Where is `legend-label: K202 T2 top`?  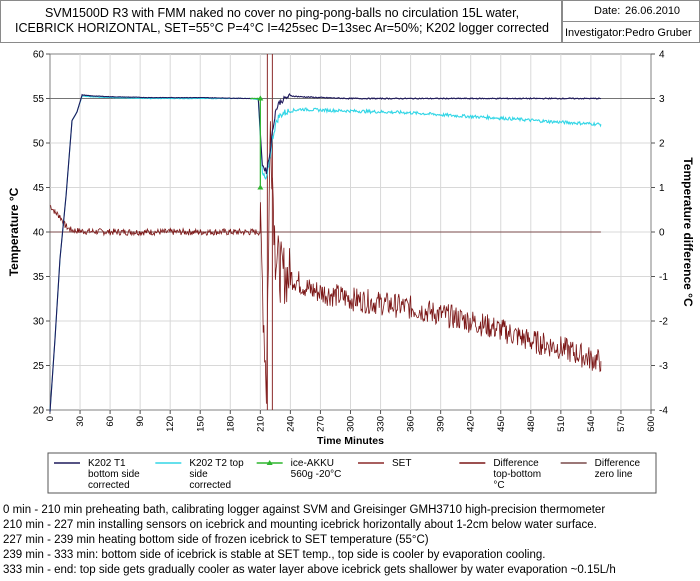
legend-label: K202 T2 top is located at coordinates (216, 463).